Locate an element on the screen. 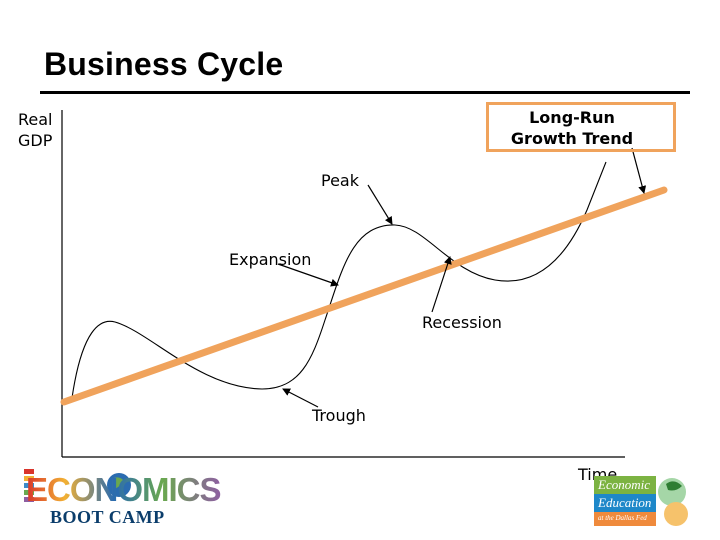  slide-title: Business Cycle is located at coordinates (164, 64).